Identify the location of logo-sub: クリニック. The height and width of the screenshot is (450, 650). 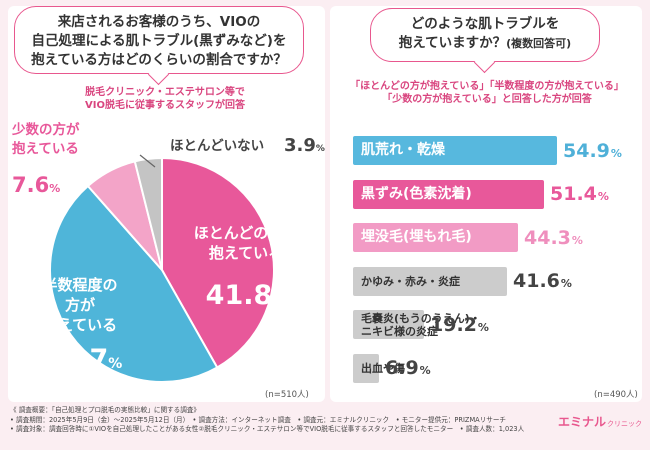
(625, 424).